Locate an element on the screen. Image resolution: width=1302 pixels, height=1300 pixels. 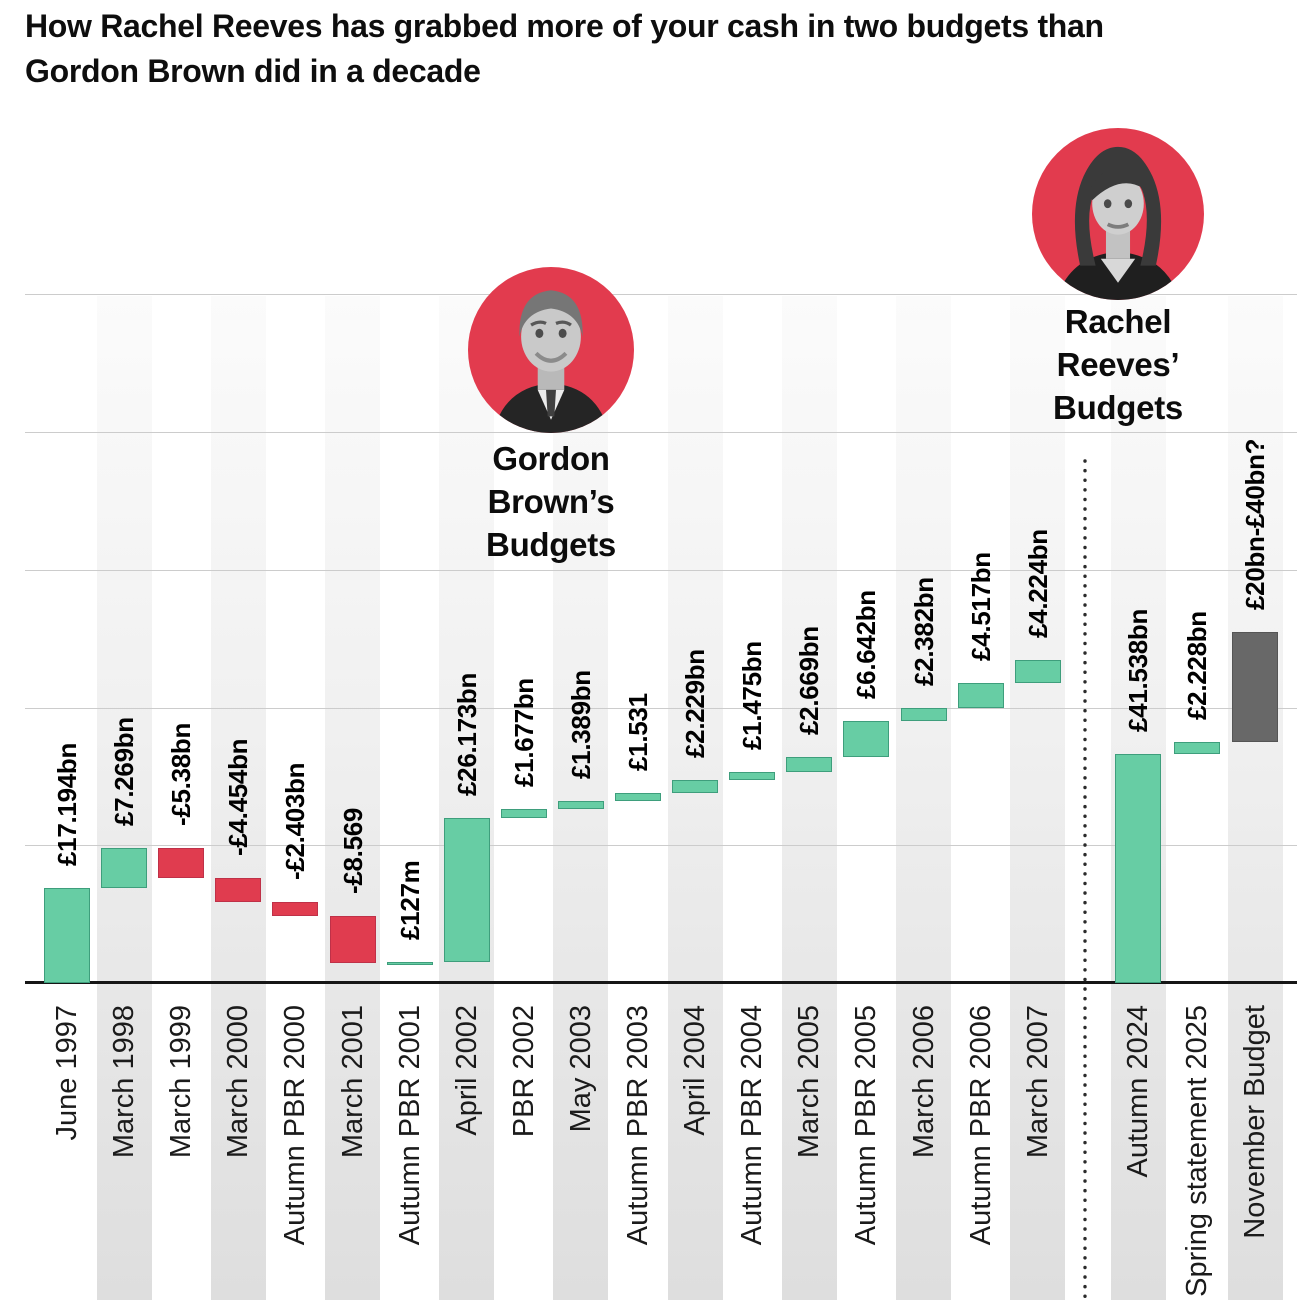
value-label-june-1997: £17.194bn is located at coordinates (67, 805).